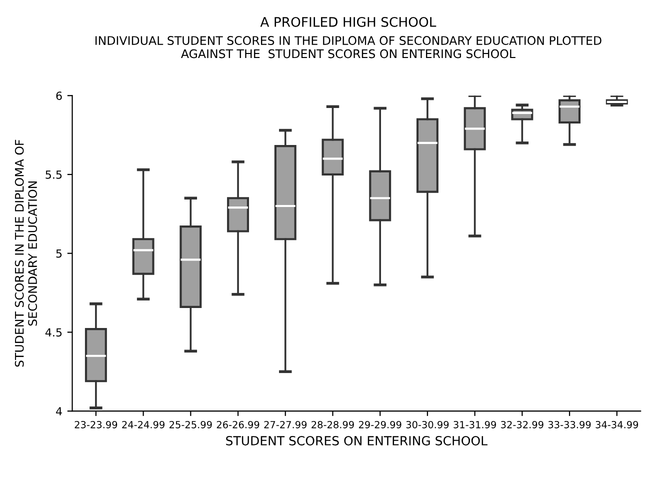 This screenshot has width=657, height=478. Describe the element at coordinates (475, 424) in the screenshot. I see `x-tick-label: 31-31.99` at that location.